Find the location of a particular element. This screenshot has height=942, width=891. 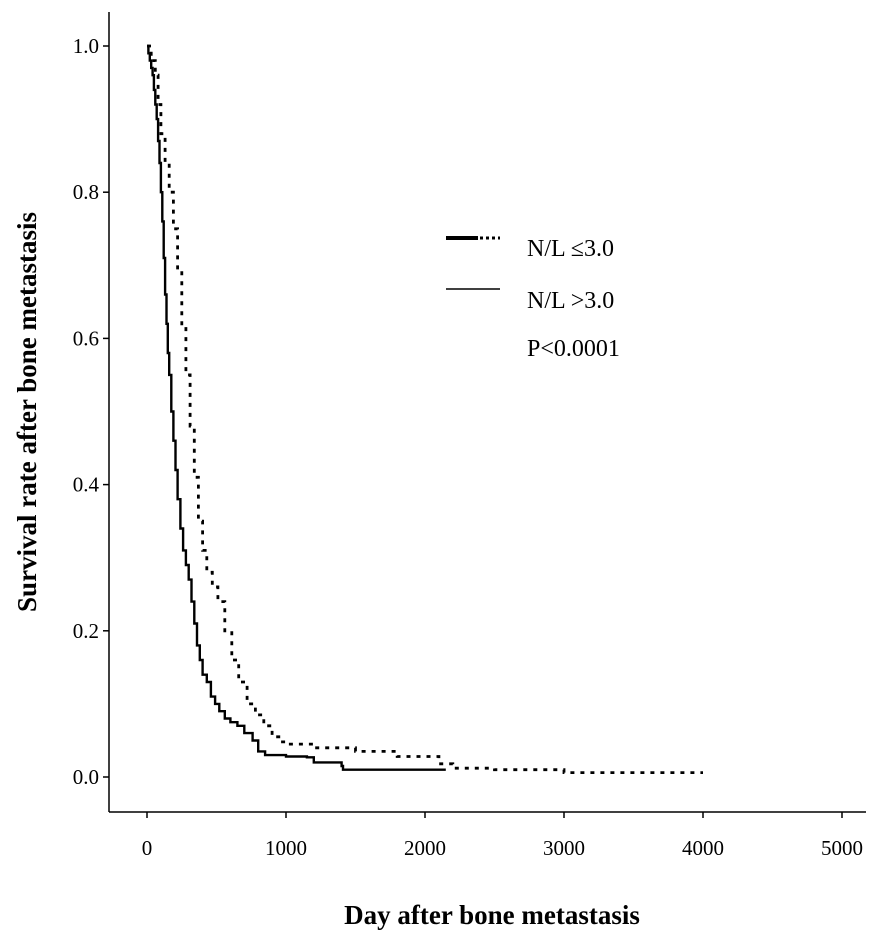

y-tick-label: 0.6 is located at coordinates (86, 338).